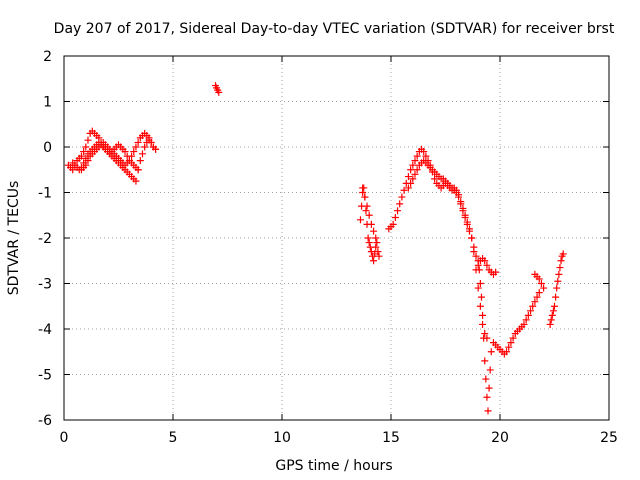 This screenshot has width=640, height=480. I want to click on y-tick-label: -3, so click(45, 285).